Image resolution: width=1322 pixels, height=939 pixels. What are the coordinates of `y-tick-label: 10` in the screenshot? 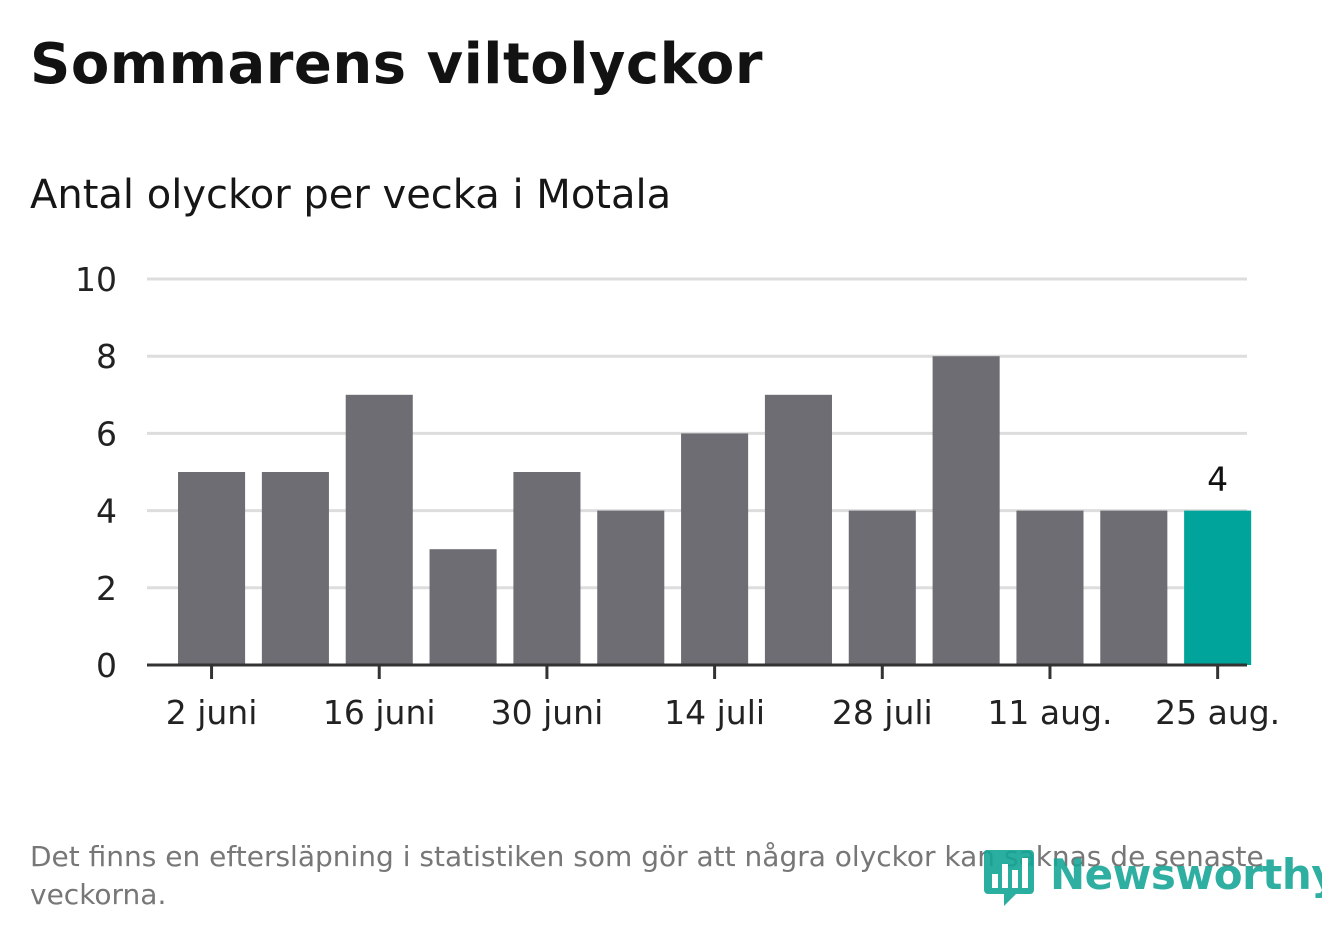 It's located at (96, 279).